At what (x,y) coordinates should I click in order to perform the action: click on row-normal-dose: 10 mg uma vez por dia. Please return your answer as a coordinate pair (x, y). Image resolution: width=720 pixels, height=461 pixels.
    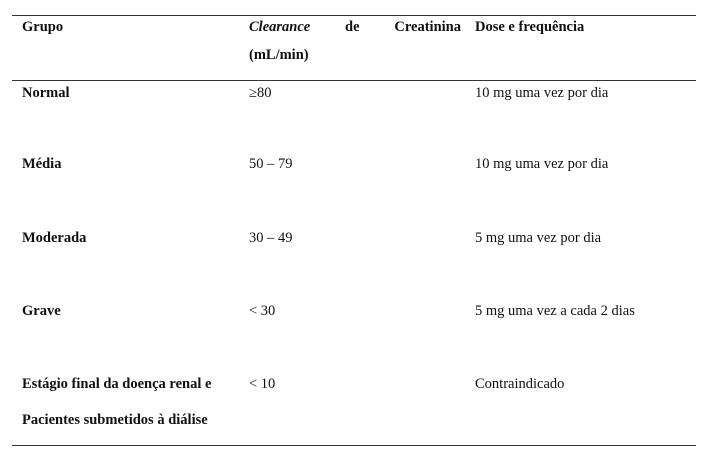
    Looking at the image, I should click on (542, 93).